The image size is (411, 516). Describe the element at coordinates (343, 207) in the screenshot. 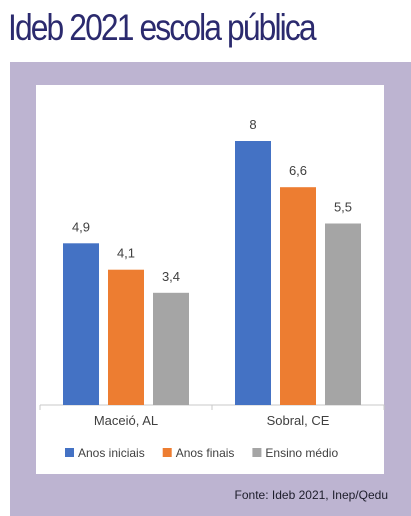

I see `data-label: 5,5` at that location.